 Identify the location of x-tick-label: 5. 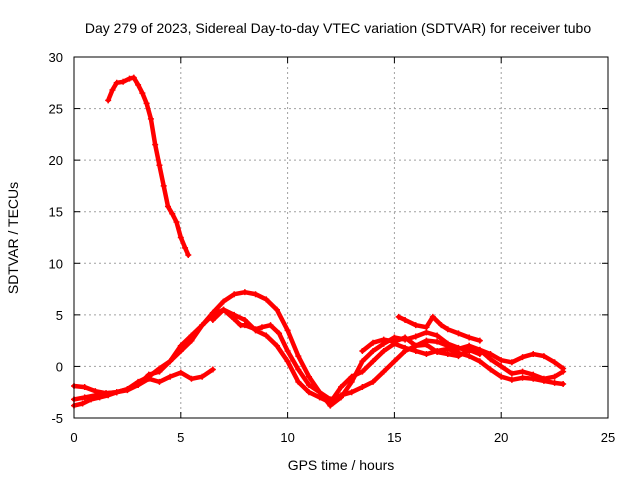
(180, 437).